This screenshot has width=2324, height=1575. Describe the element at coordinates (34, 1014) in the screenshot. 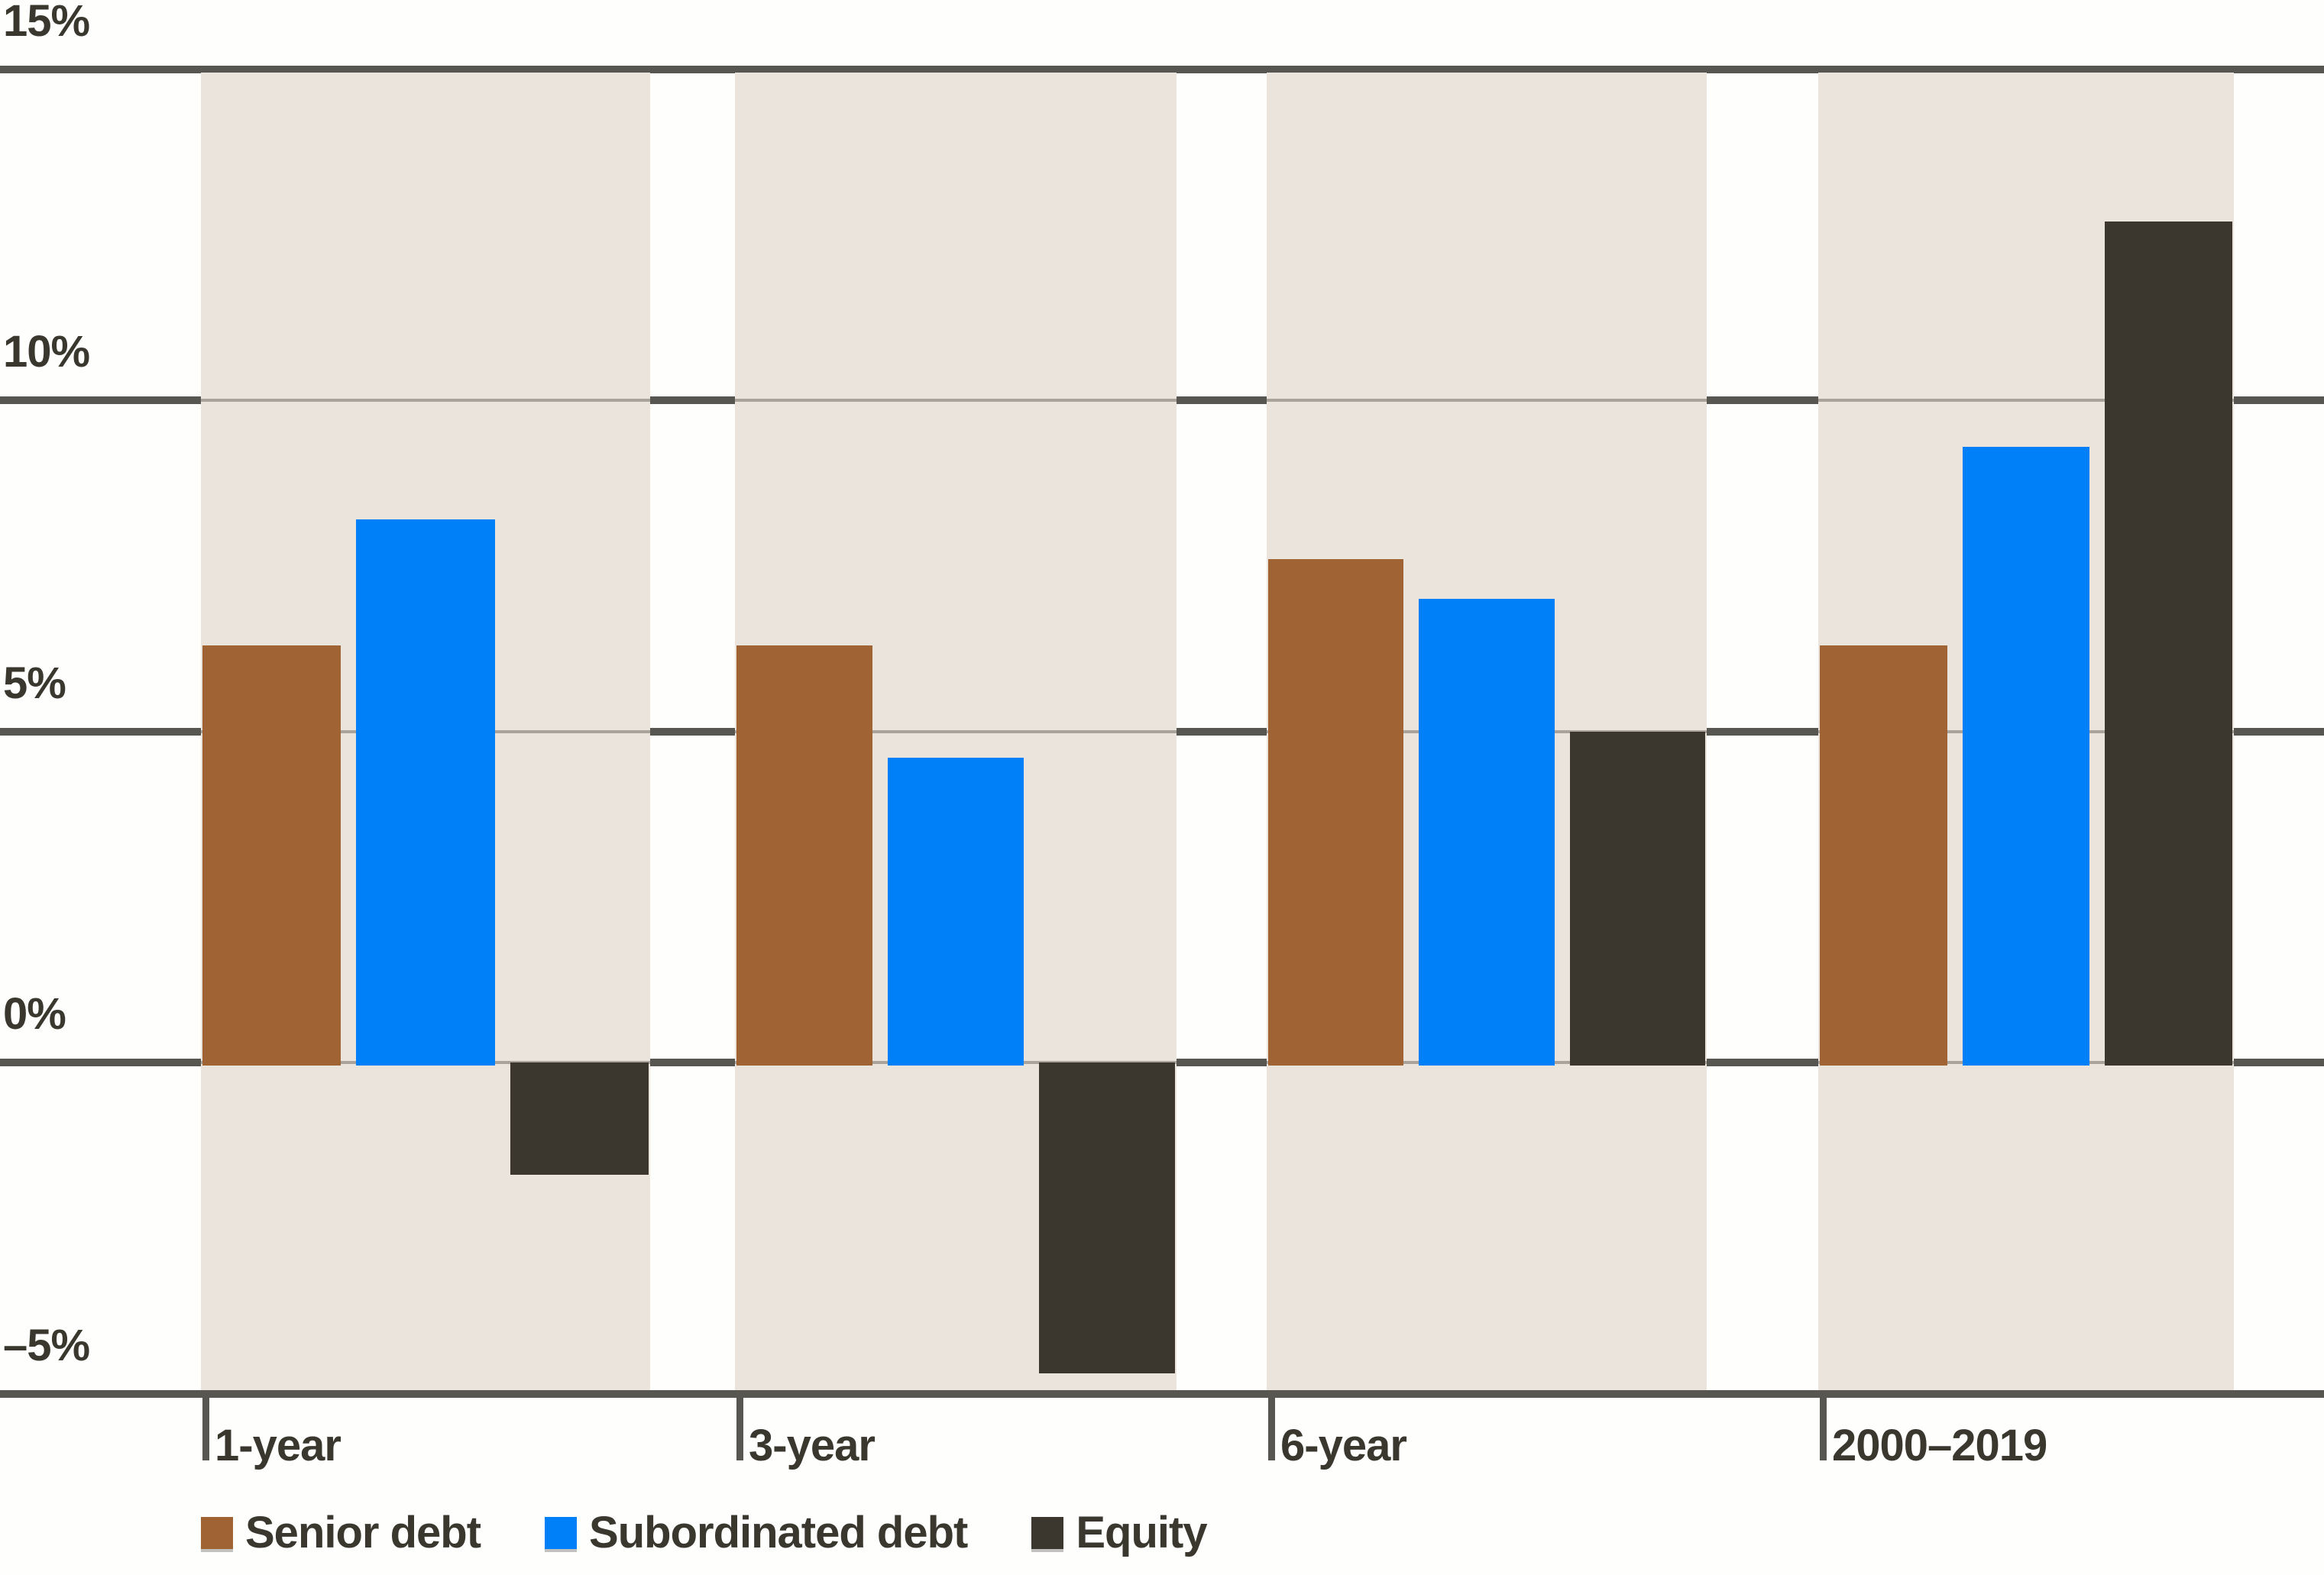

I see `y-axis-tick-label: 0%` at that location.